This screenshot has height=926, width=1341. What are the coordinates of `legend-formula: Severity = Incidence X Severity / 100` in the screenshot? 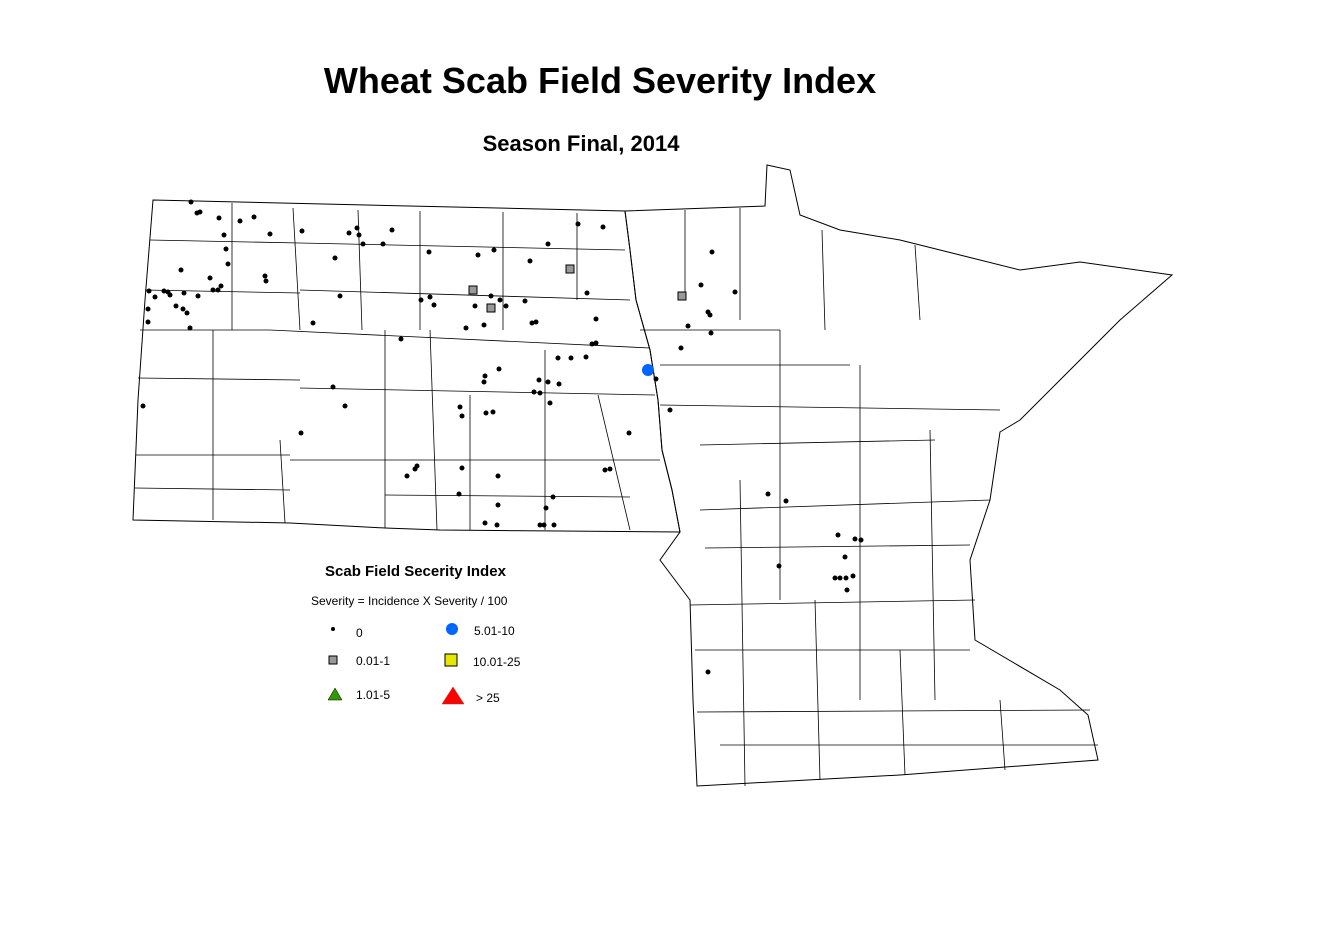 It's located at (409, 601).